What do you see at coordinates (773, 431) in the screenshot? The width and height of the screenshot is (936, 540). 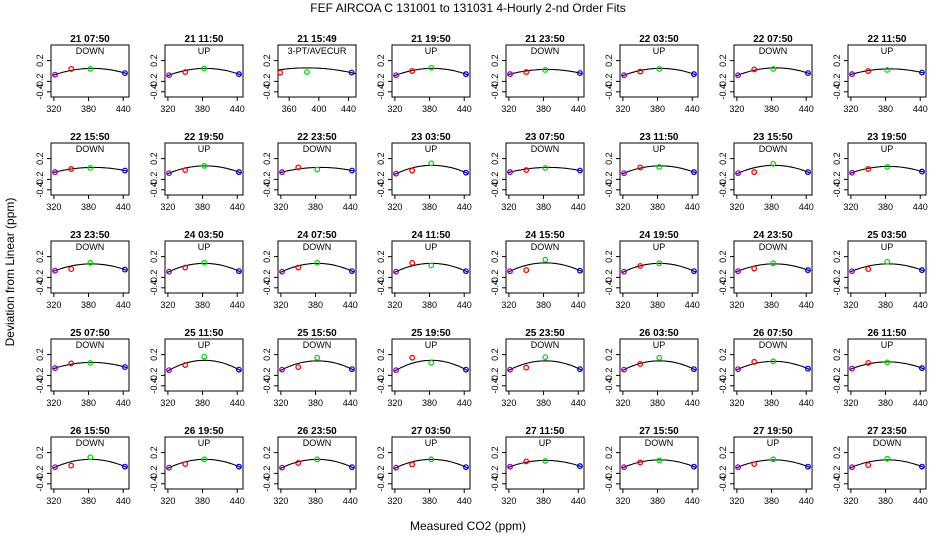 I see `panel-title: 27 19:50` at bounding box center [773, 431].